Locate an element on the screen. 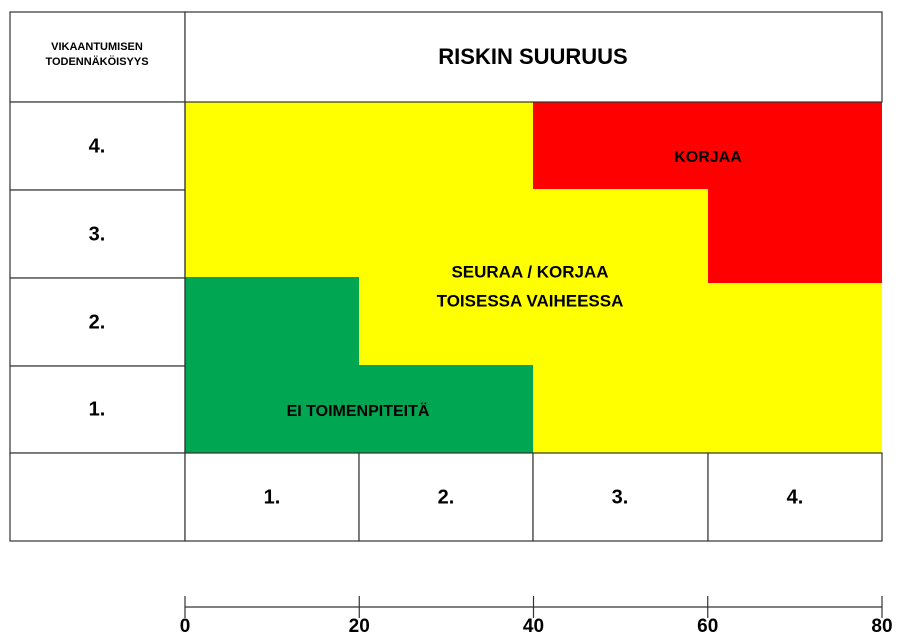 This screenshot has width=907, height=637. scale-label: 20 is located at coordinates (359, 626).